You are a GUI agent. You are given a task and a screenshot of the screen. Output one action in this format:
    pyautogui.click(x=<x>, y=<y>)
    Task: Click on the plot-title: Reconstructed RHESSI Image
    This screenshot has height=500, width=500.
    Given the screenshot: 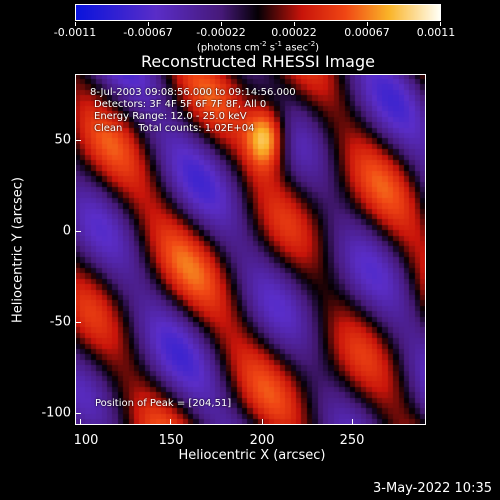 What is the action you would take?
    pyautogui.click(x=258, y=61)
    